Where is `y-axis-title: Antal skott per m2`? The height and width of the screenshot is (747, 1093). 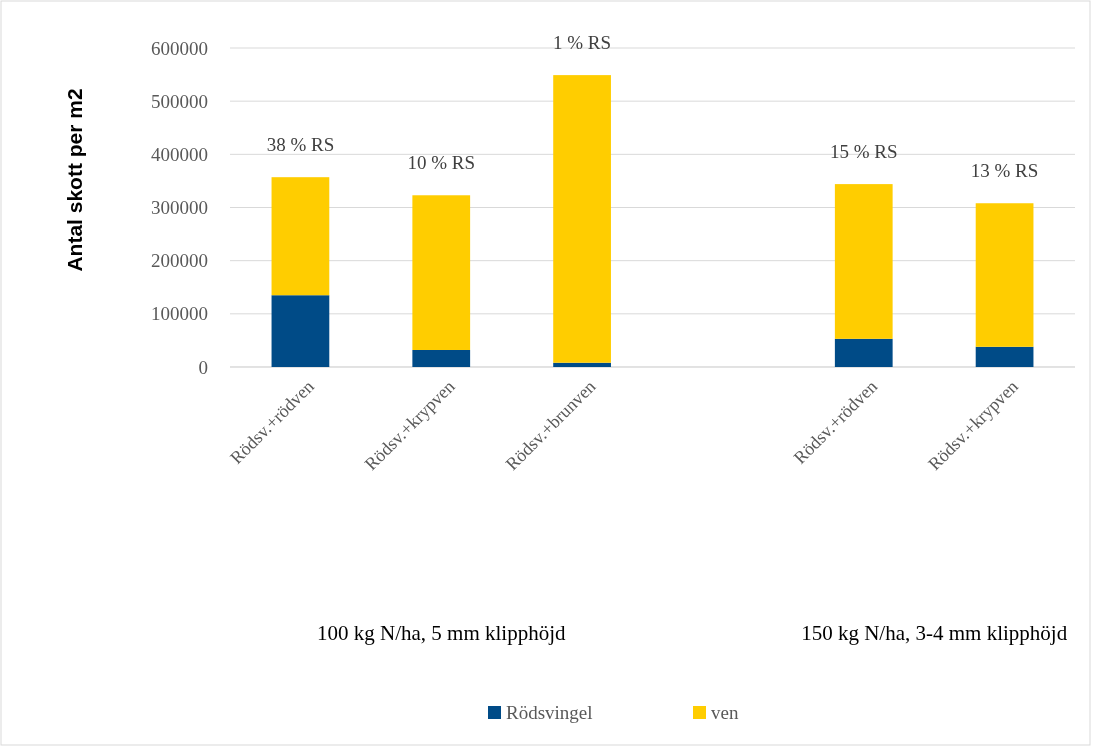 y-axis-title: Antal skott per m2 is located at coordinates (74, 180).